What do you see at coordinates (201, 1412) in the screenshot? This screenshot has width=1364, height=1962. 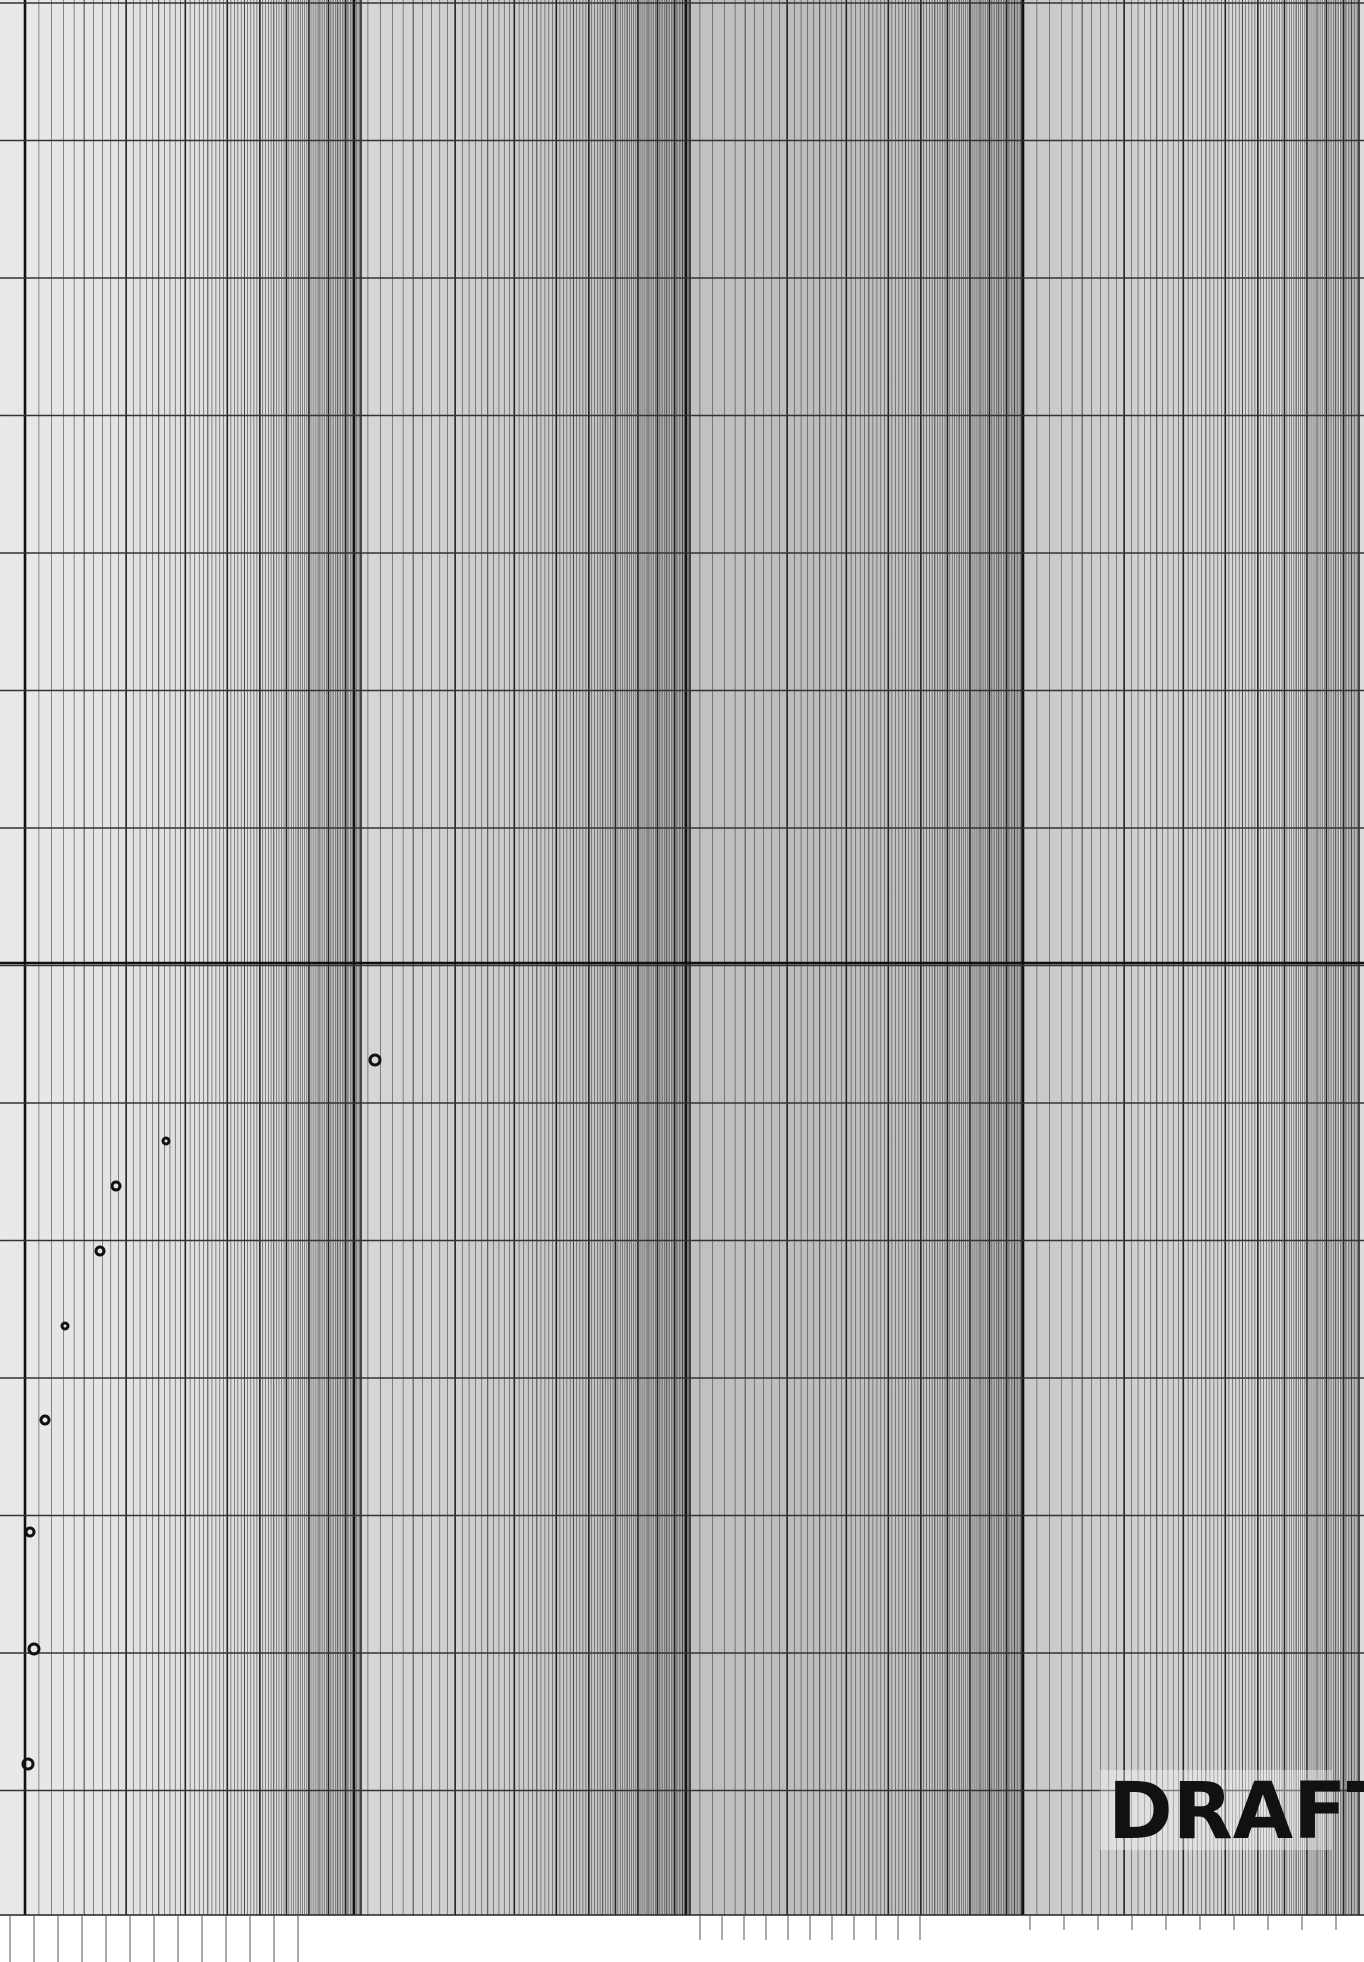 I see `plotted-points` at bounding box center [201, 1412].